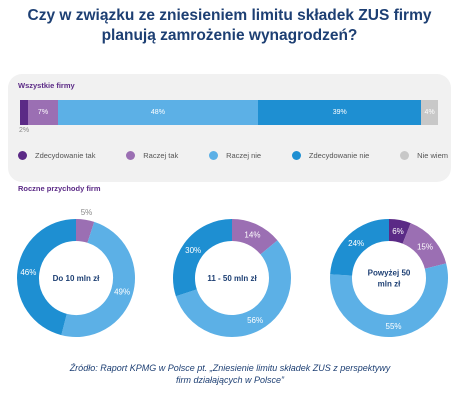 This screenshot has width=459, height=404. Describe the element at coordinates (229, 35) in the screenshot. I see `chart-title-line-2: planują zamrożenie wynagrodzeń?` at that location.